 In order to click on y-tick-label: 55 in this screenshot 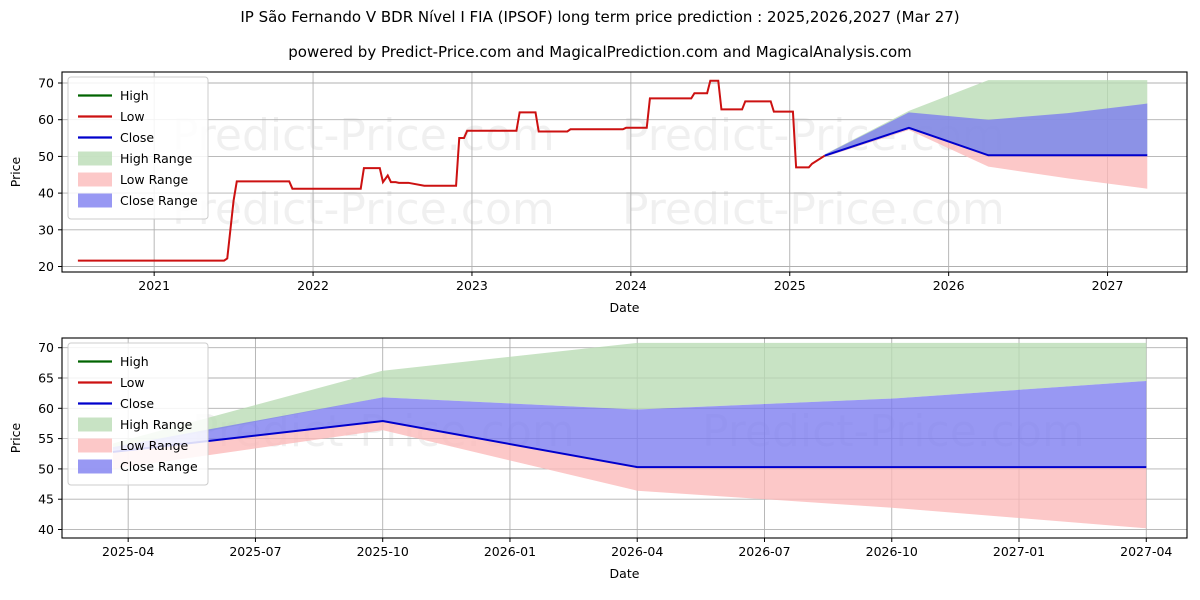, I will do `click(46, 438)`.